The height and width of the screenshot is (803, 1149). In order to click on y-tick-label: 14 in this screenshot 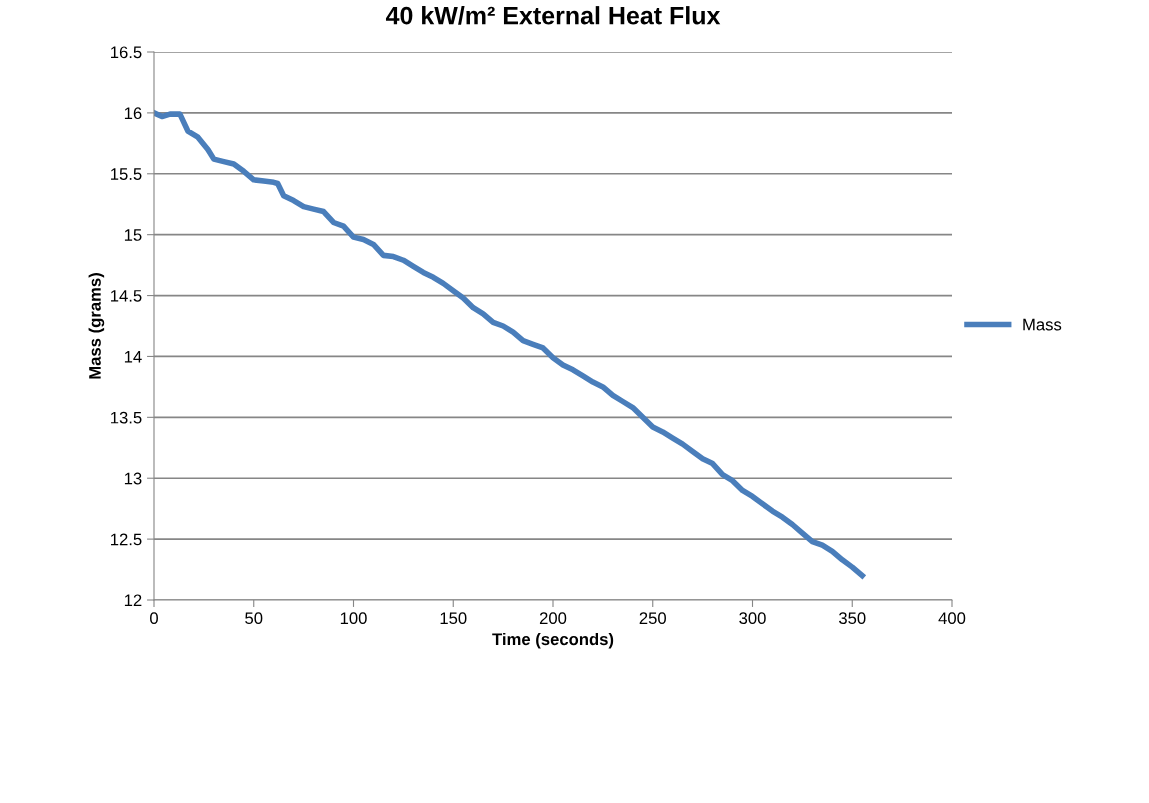, I will do `click(133, 357)`.